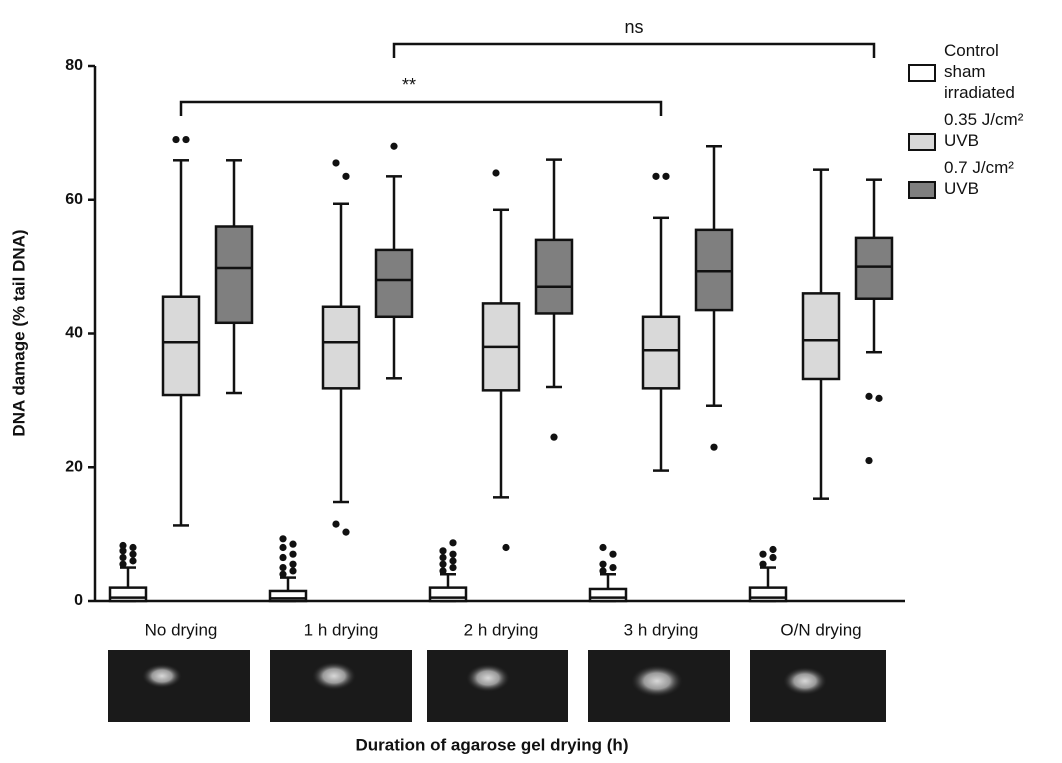 This screenshot has width=1062, height=763. I want to click on x-tick-label: 1 h drying, so click(341, 629).